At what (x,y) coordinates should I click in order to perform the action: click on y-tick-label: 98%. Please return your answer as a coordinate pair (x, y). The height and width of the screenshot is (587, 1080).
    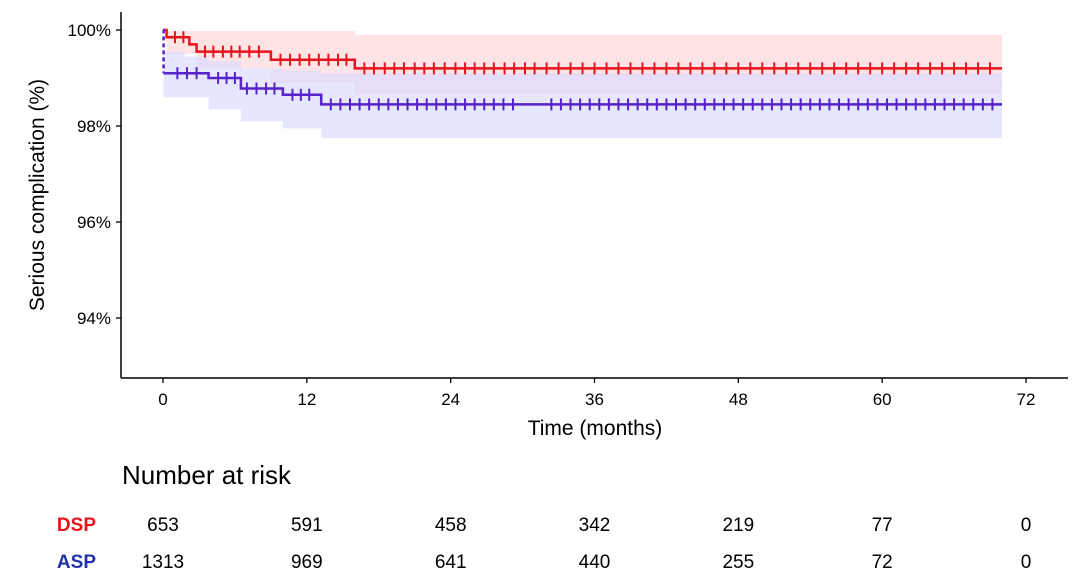
    Looking at the image, I should click on (94, 126).